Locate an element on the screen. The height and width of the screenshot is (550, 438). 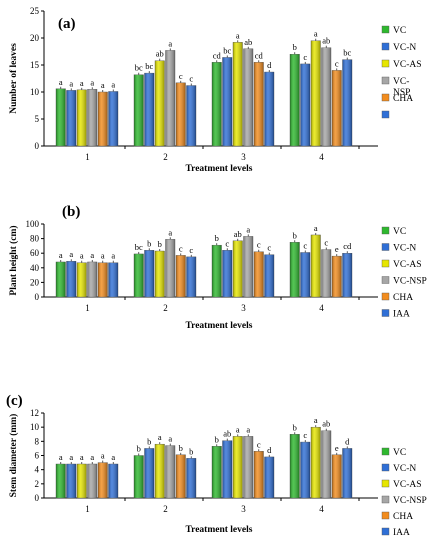
x-tick-label: 1 is located at coordinates (87, 157).